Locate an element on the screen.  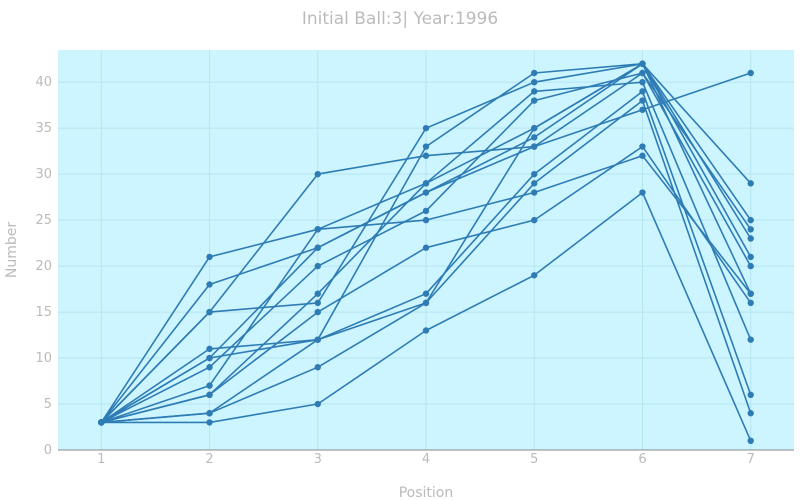
y-tick-label: 5 is located at coordinates (48, 404).